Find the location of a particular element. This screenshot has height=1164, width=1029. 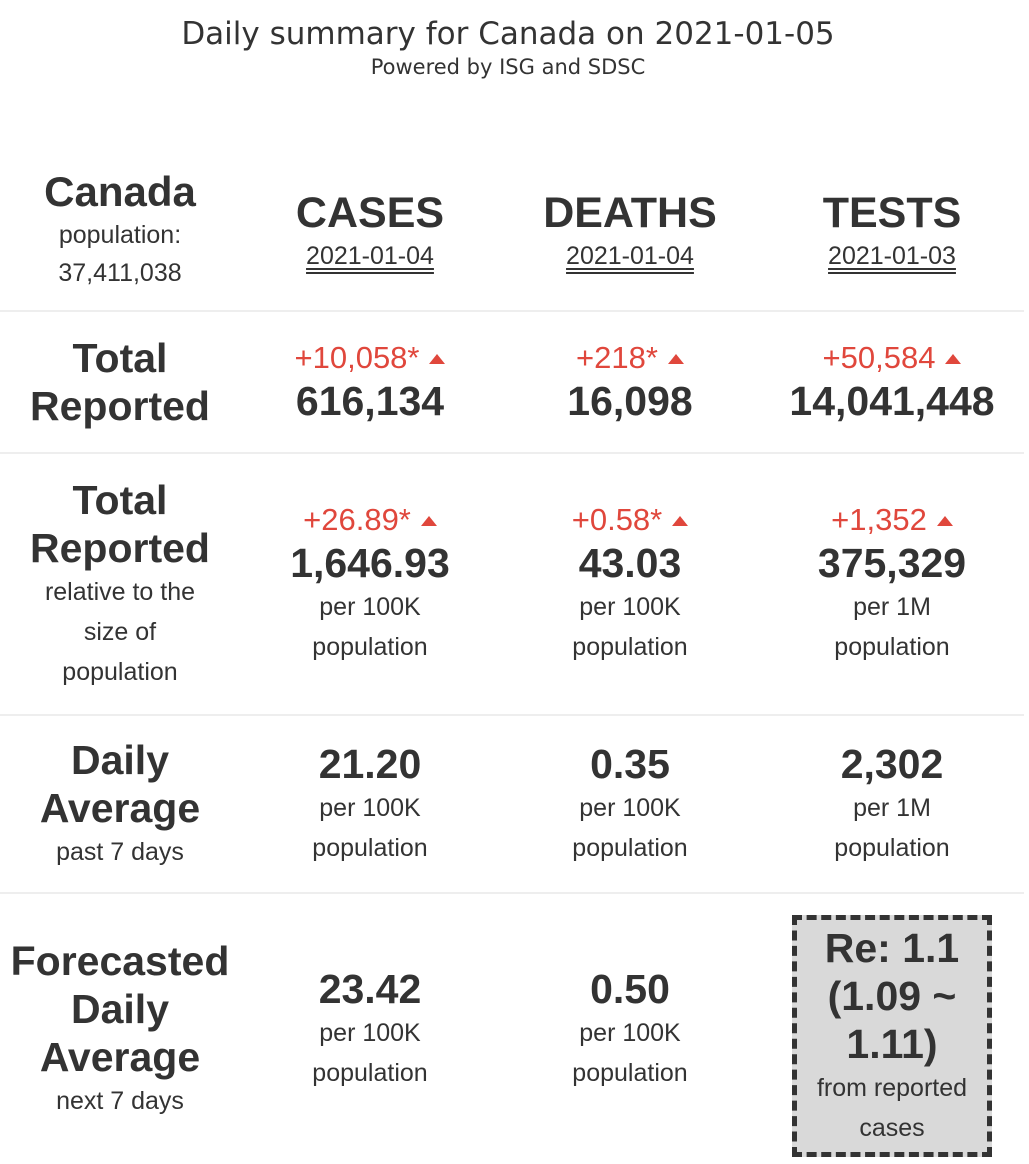

total-value: 16,098 is located at coordinates (630, 401).